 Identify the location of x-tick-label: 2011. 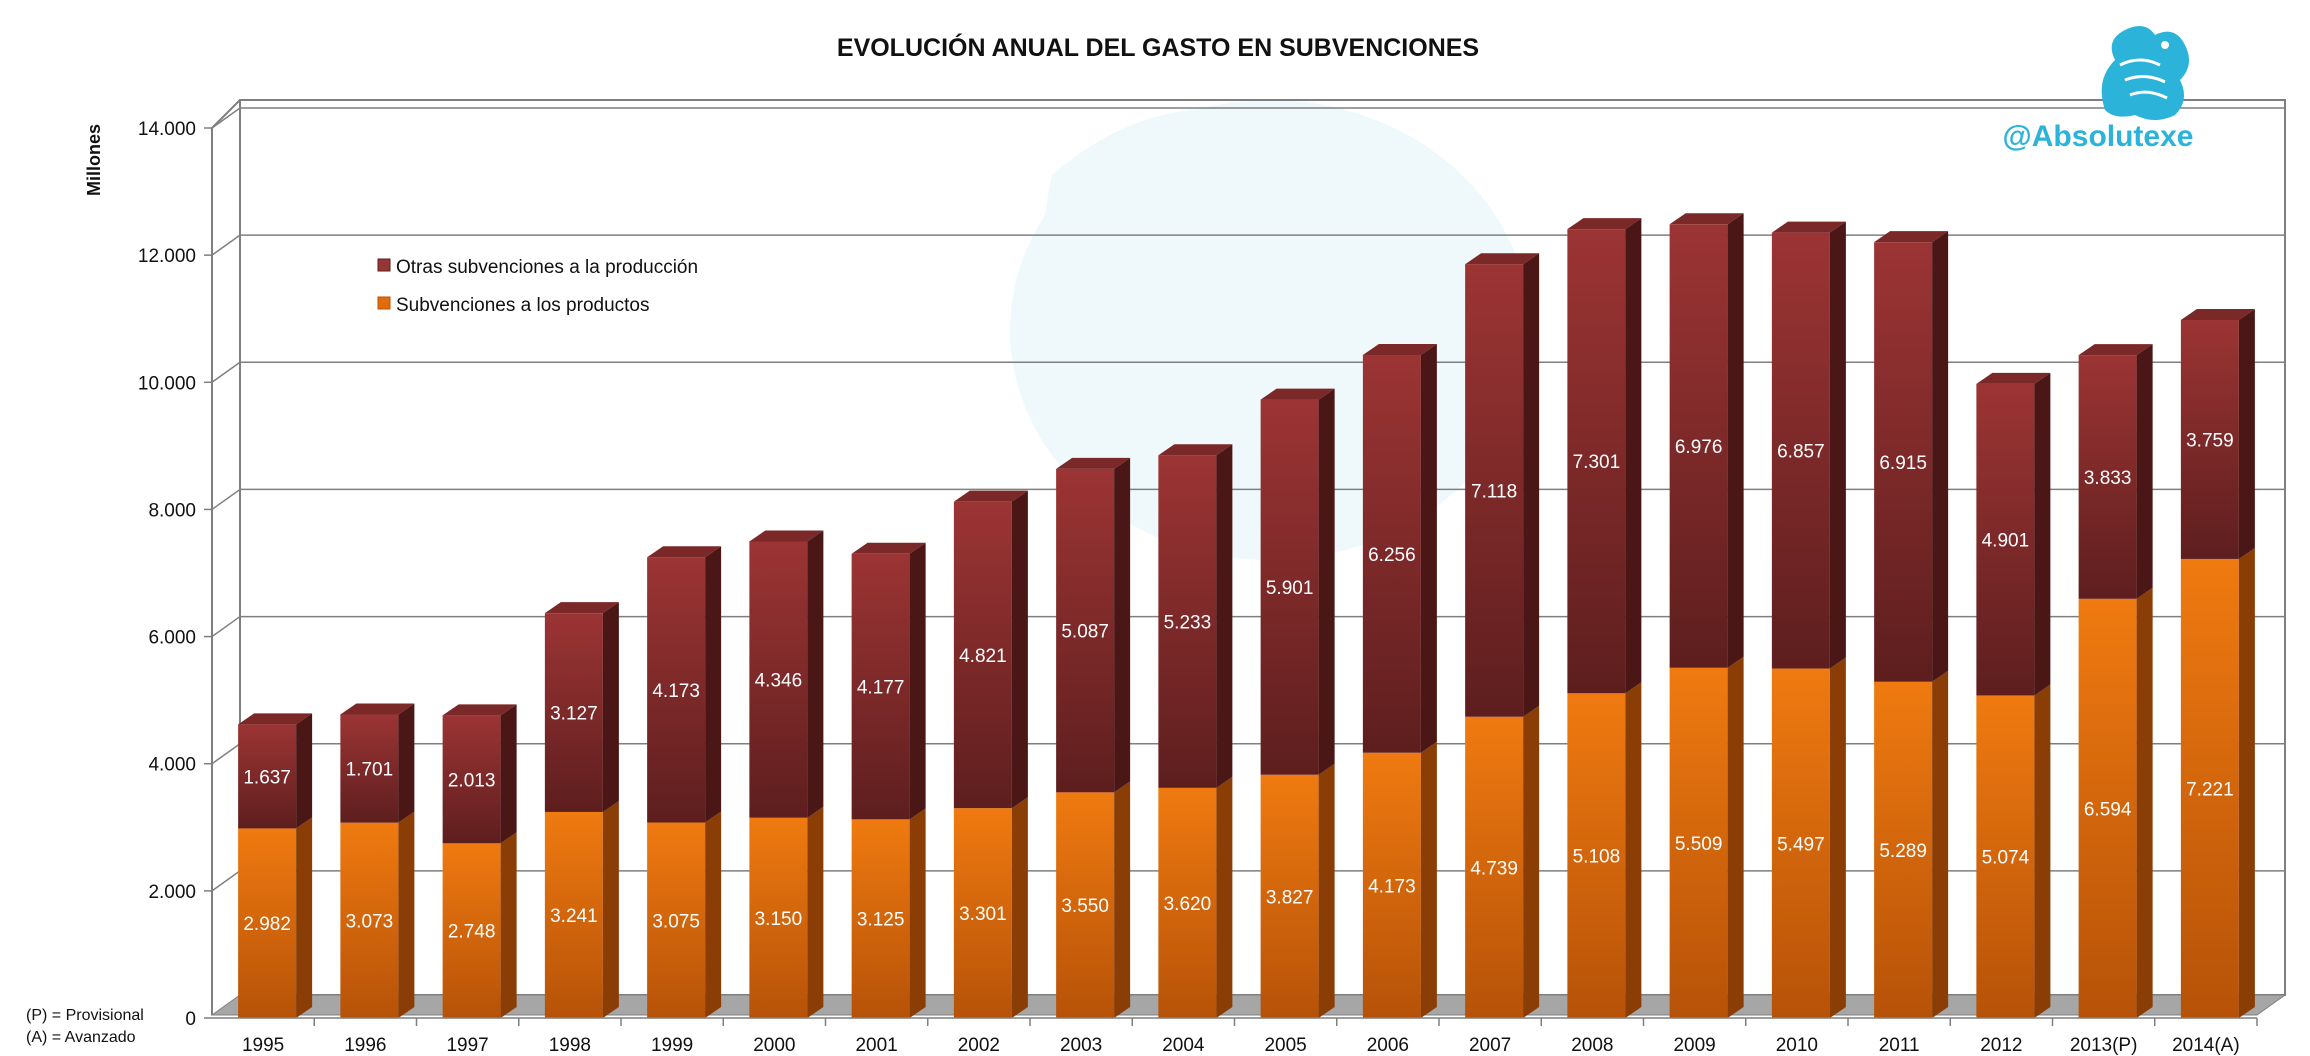
(1899, 1045).